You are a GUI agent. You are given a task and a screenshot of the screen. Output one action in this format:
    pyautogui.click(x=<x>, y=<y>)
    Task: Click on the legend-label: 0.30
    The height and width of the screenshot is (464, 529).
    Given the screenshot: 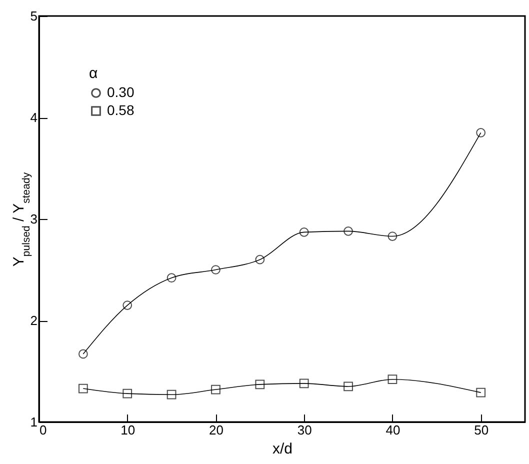 What is the action you would take?
    pyautogui.click(x=120, y=92)
    